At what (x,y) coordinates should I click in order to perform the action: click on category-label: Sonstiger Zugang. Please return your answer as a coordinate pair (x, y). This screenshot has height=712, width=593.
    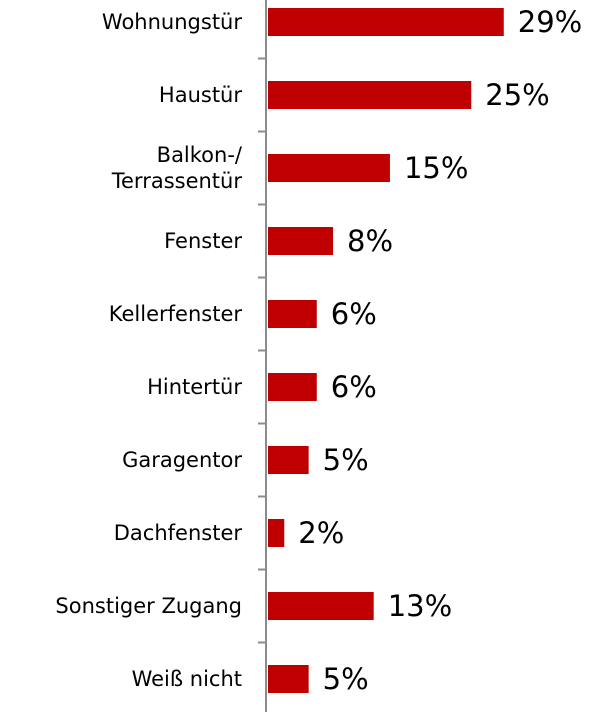
    Looking at the image, I should click on (148, 606).